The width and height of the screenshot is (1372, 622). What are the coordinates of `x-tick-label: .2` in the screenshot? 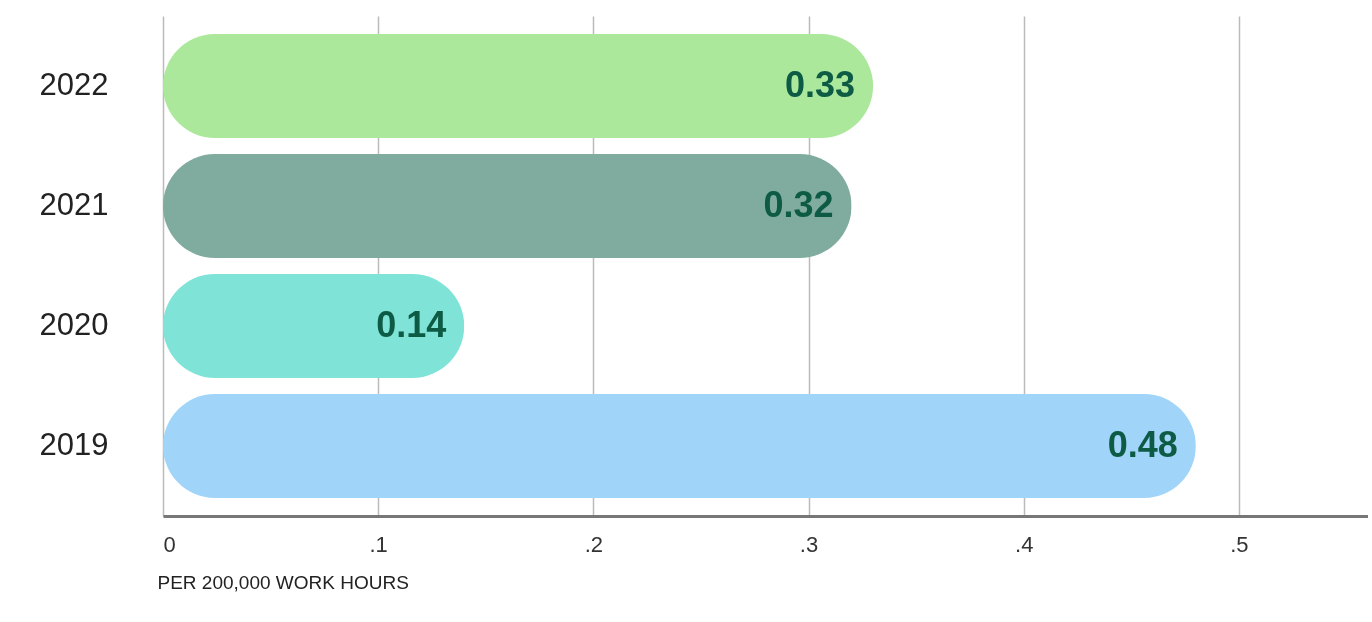 It's located at (594, 544).